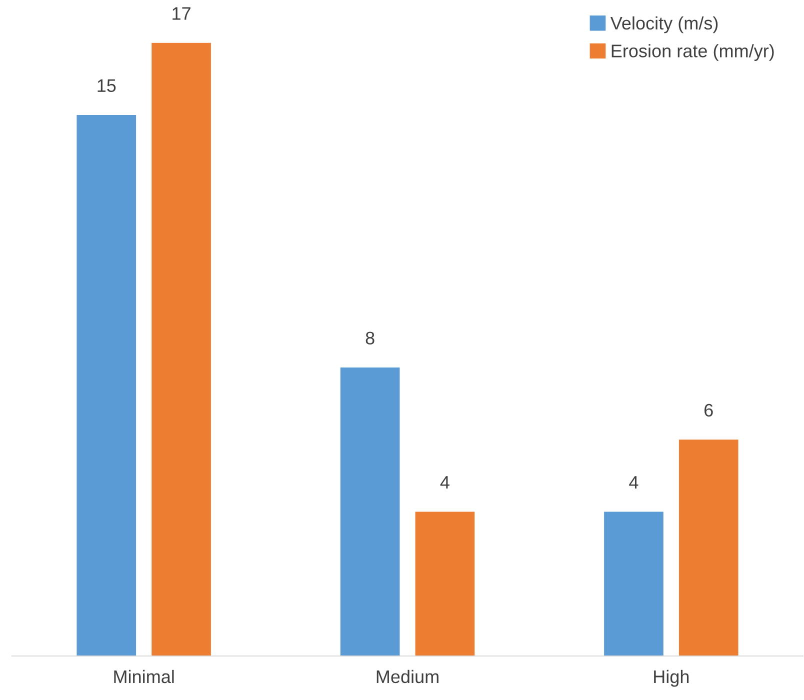 The image size is (804, 700). What do you see at coordinates (370, 338) in the screenshot?
I see `data-label: 8` at bounding box center [370, 338].